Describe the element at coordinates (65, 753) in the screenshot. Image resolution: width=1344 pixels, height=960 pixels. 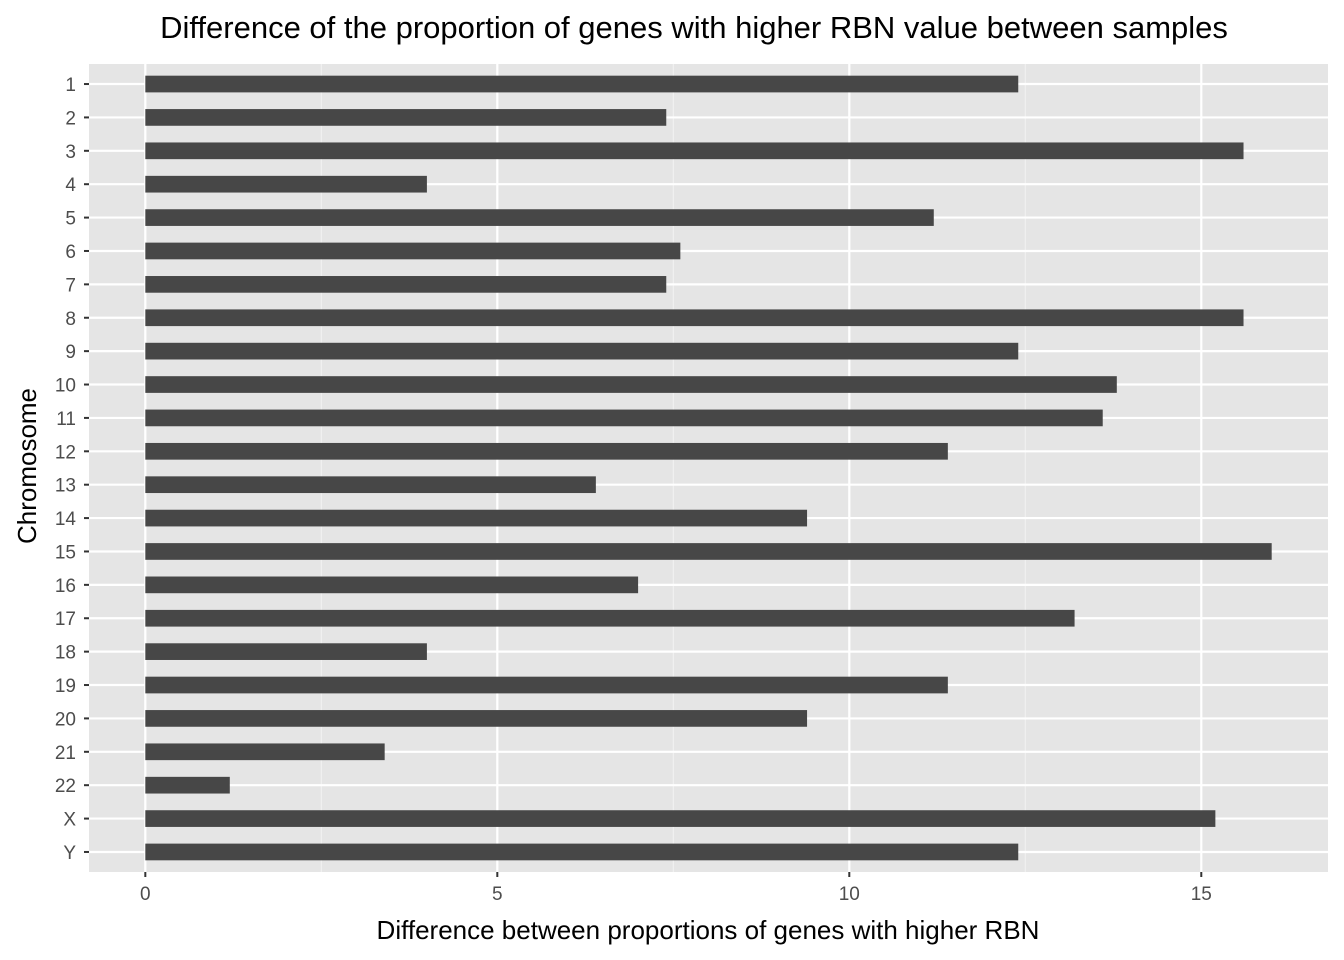
I see `y-tick-label: 21` at that location.